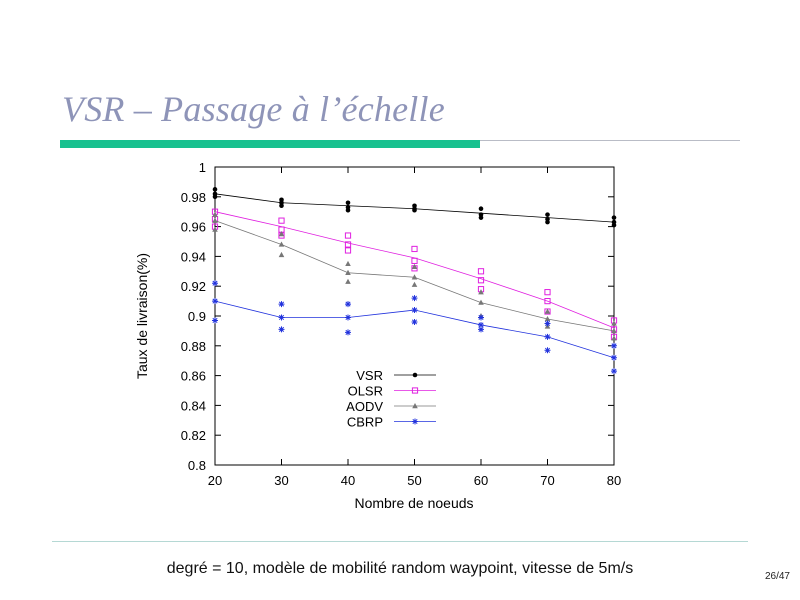  What do you see at coordinates (142, 316) in the screenshot?
I see `y-axis-label: Taux de livraison(%)` at bounding box center [142, 316].